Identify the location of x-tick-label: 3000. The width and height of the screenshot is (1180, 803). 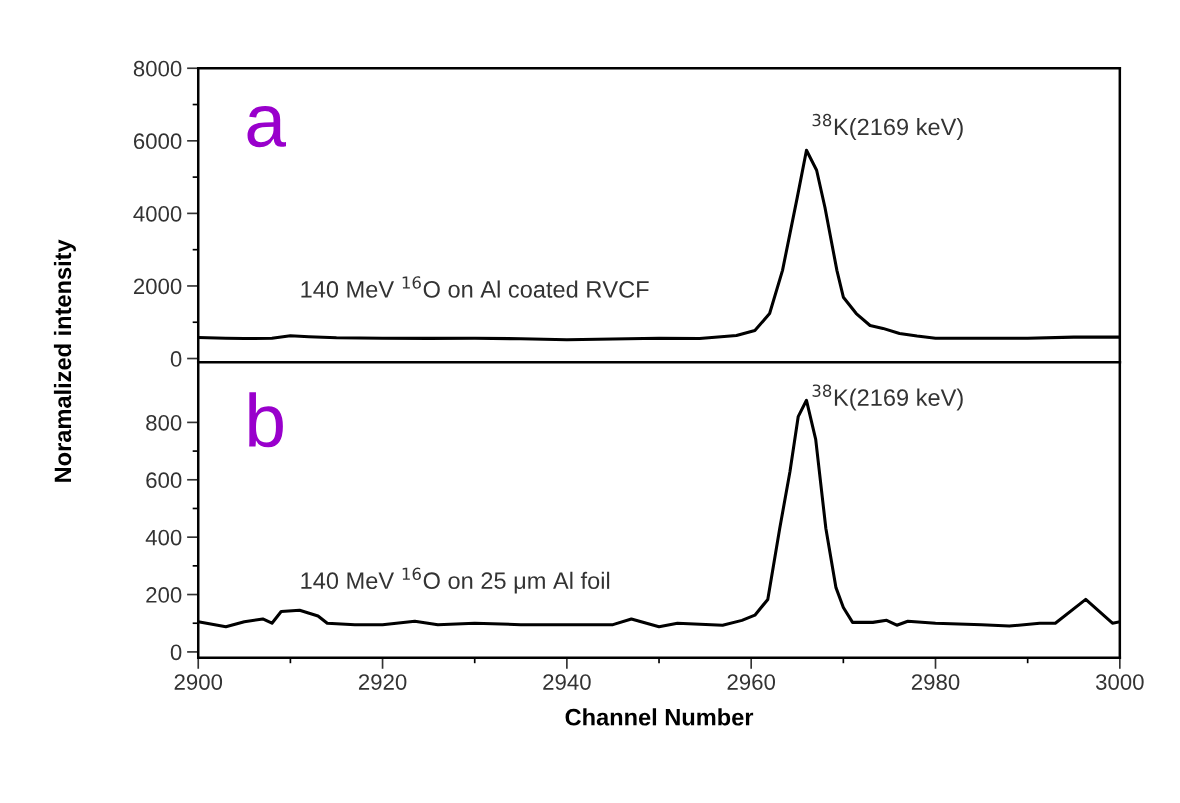
(1119, 682).